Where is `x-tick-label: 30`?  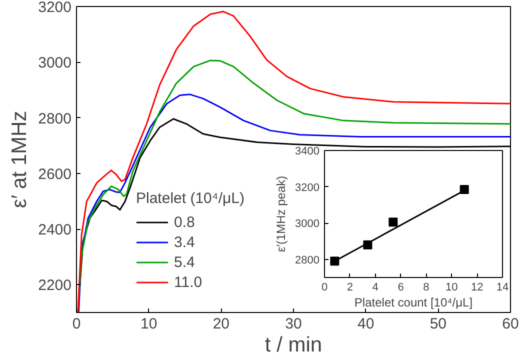 x-tick-label: 30 is located at coordinates (293, 324).